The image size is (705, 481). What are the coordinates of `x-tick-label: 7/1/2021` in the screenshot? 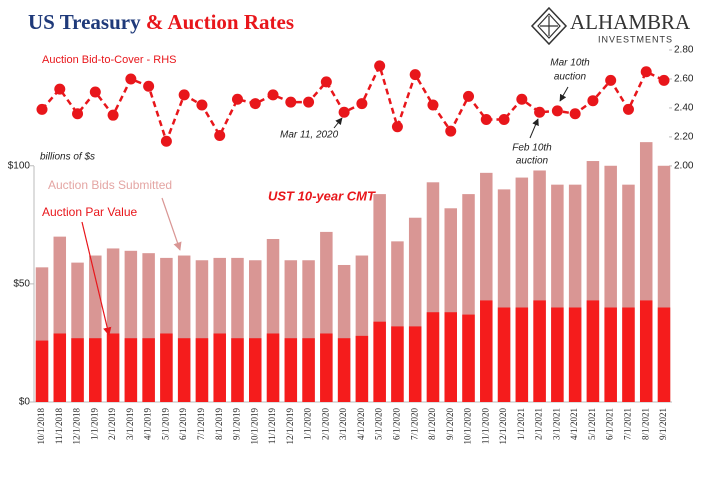 It's located at (628, 424).